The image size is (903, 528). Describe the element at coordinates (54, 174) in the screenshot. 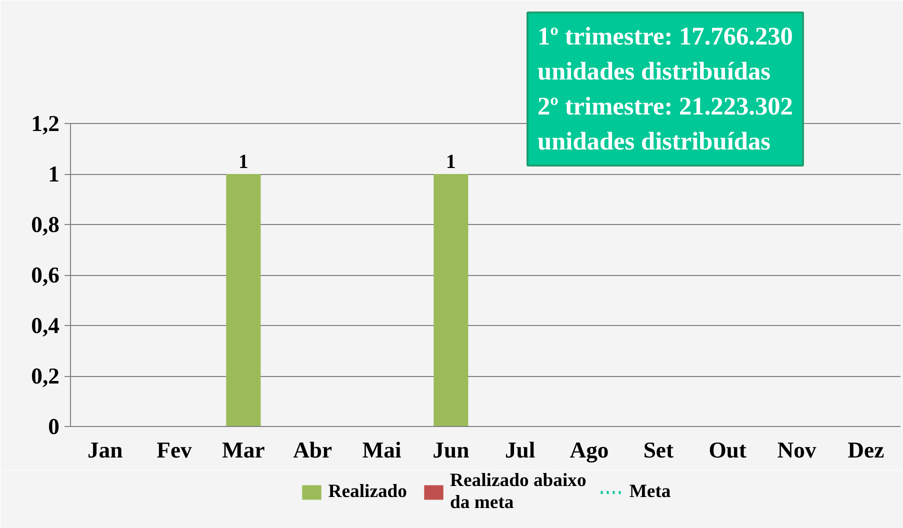

I see `y-tick-label: 1` at that location.